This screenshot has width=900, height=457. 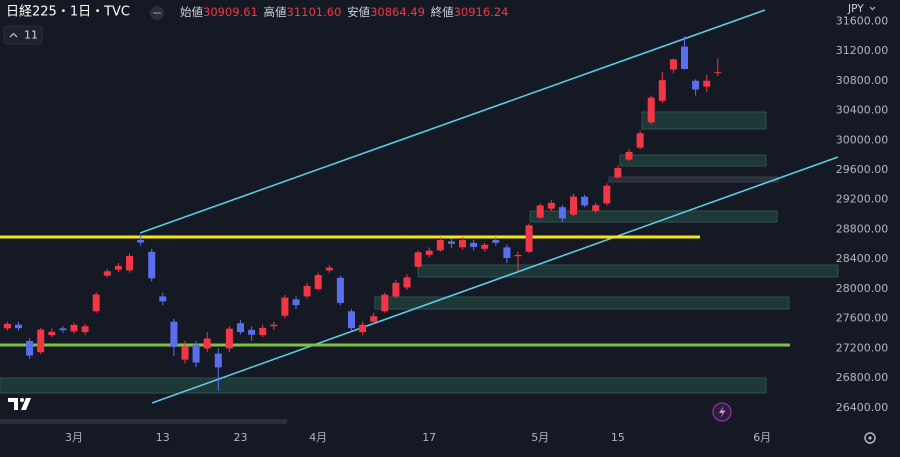 What do you see at coordinates (397, 12) in the screenshot?
I see `legend-value: 30864.49` at bounding box center [397, 12].